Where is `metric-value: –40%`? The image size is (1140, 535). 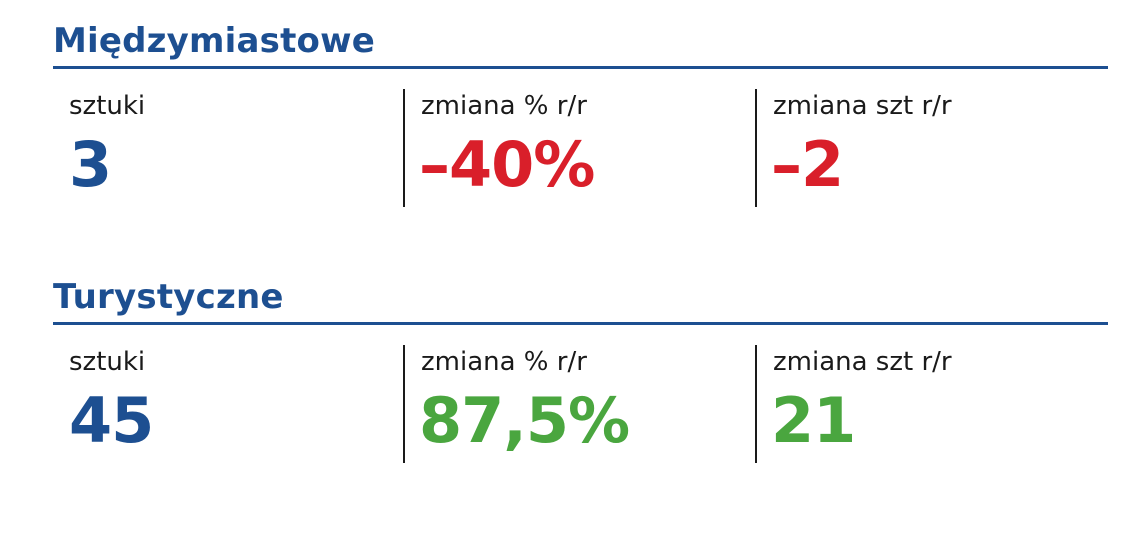
metric-value: –40% is located at coordinates (507, 164).